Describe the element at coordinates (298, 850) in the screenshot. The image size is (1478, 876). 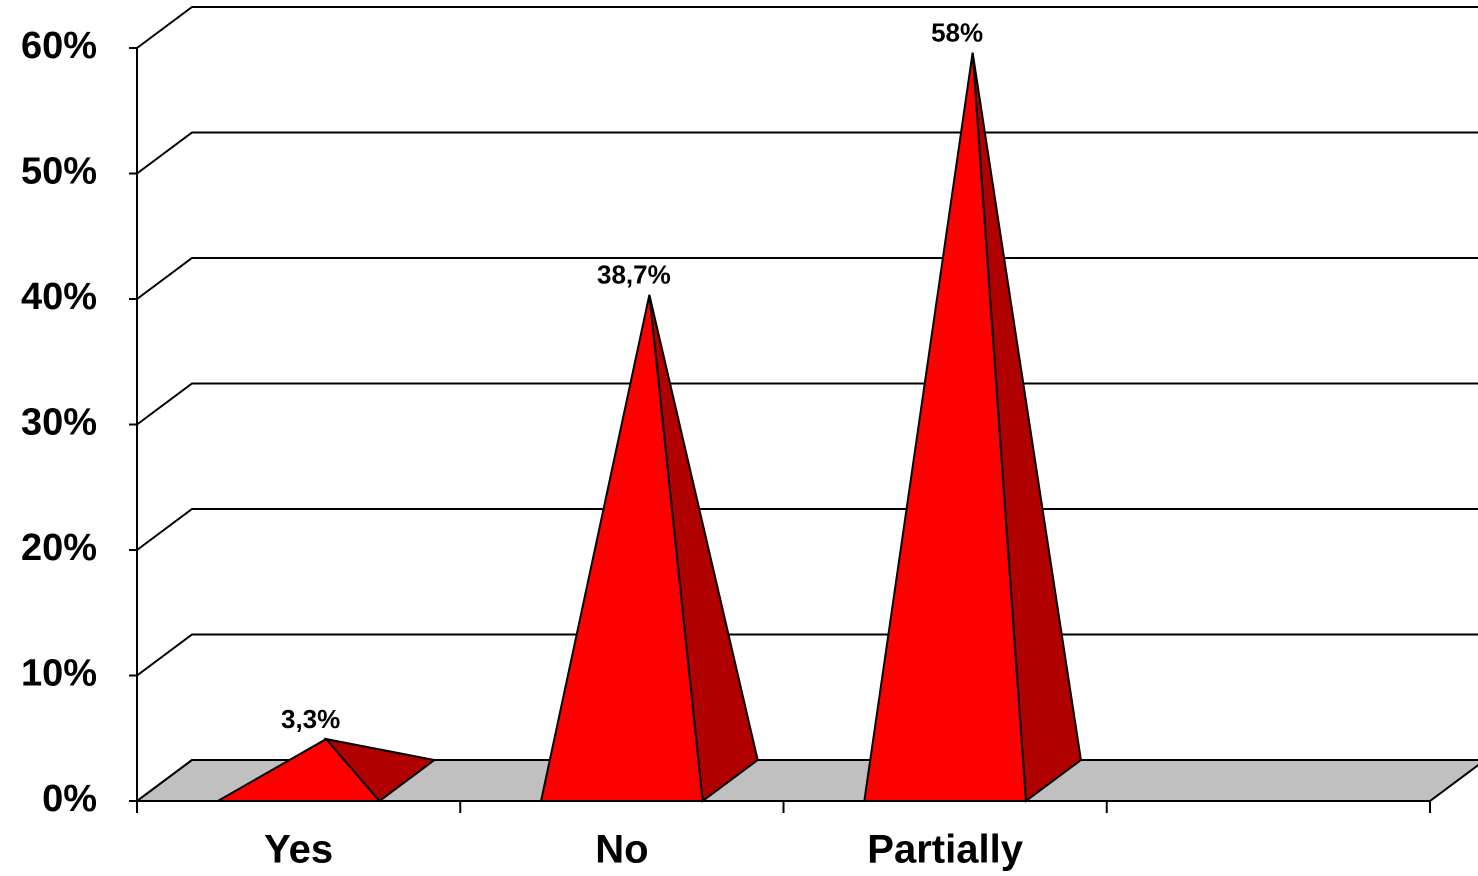
I see `x-tick-label: Yes` at that location.